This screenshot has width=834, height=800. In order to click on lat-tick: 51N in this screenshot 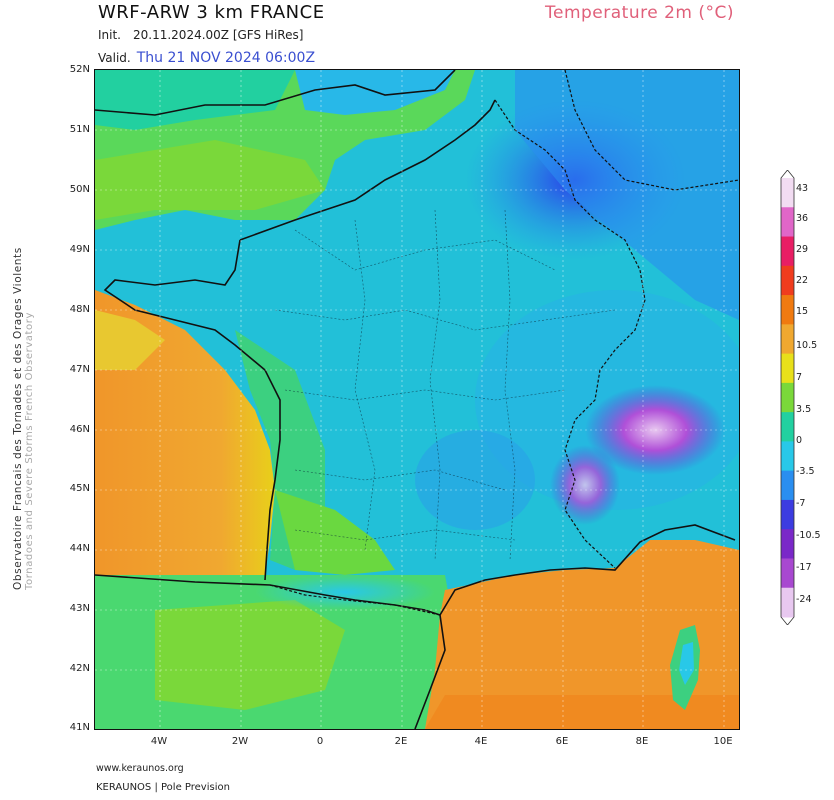, I will do `click(79, 129)`.